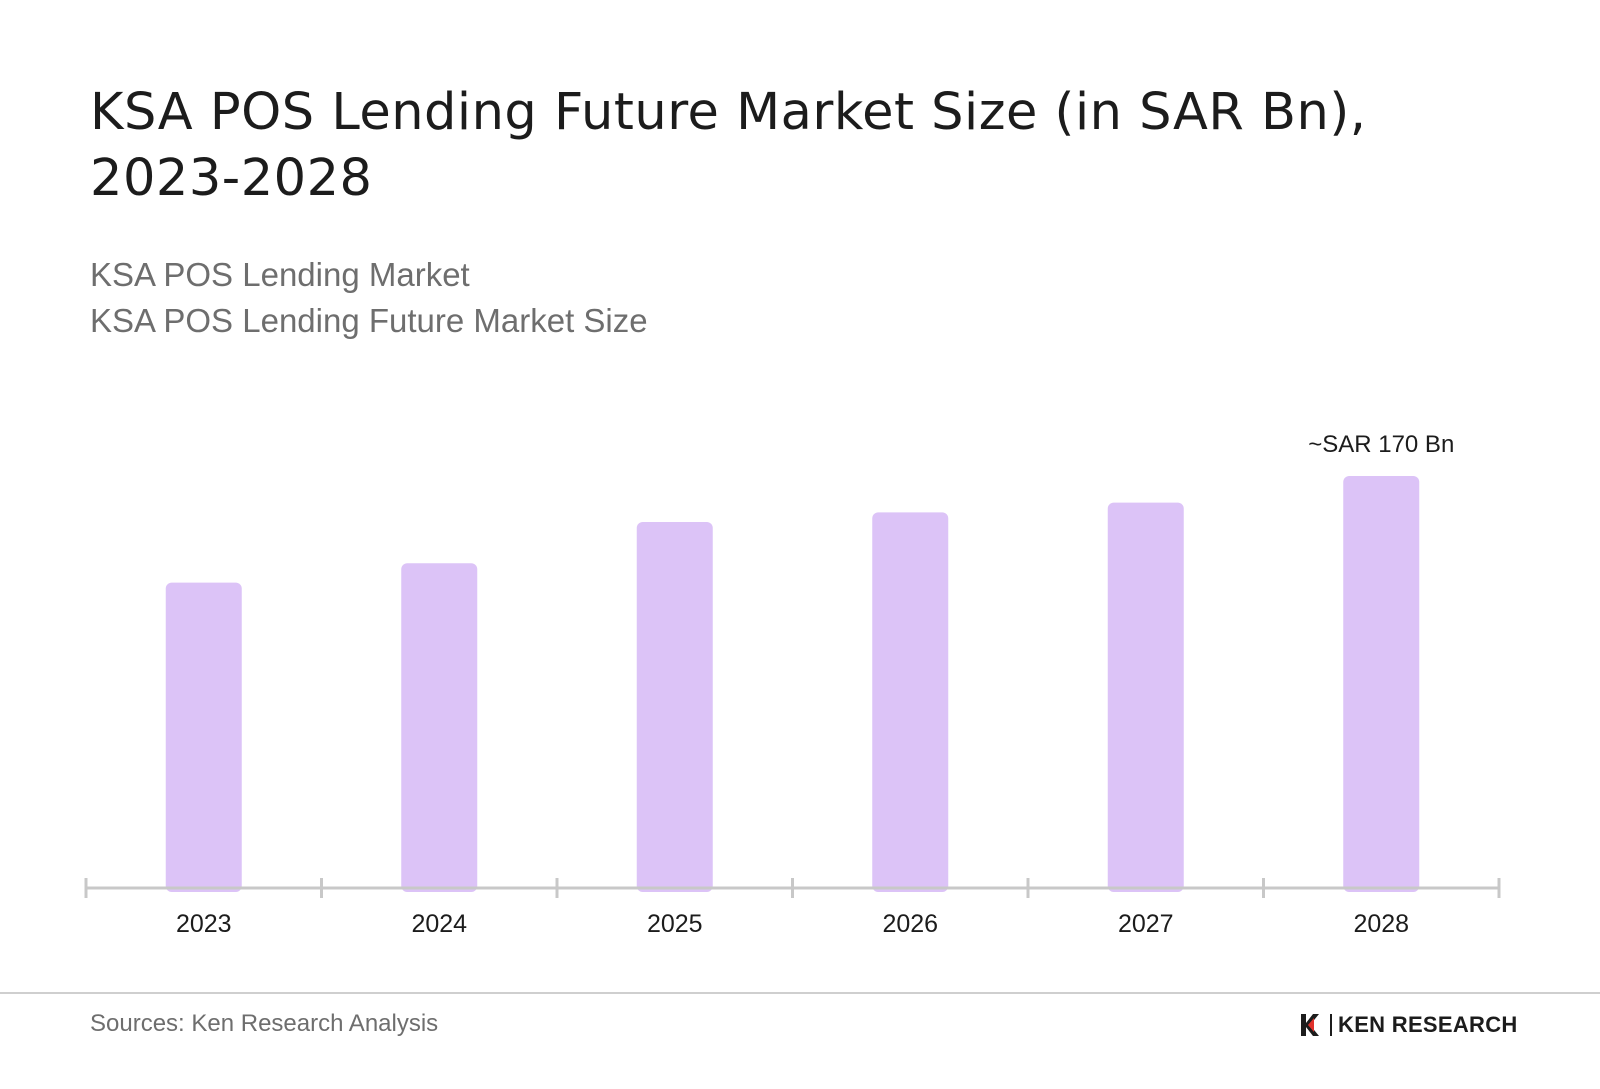 This screenshot has height=1089, width=1600. I want to click on chart-title-line-2: 2023-2028, so click(231, 178).